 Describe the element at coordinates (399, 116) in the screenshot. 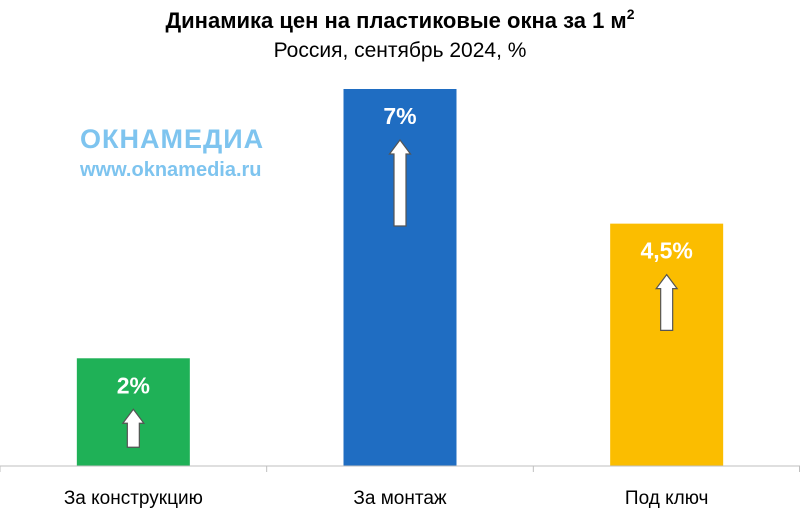

I see `data-label-2: 7%` at that location.